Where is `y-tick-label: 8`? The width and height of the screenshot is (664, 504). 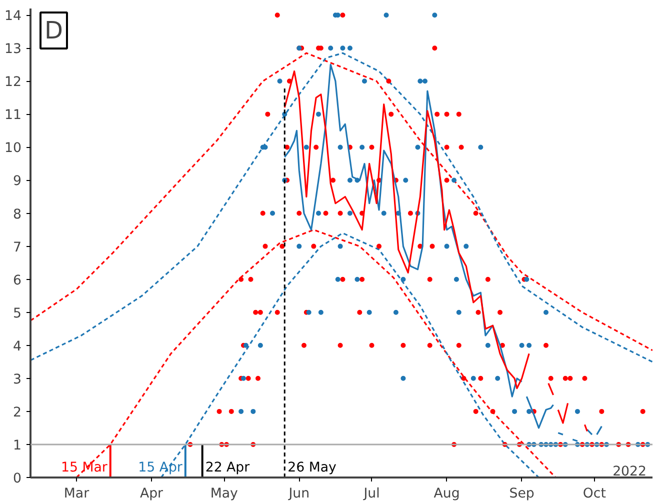
y-tick-label: 8 is located at coordinates (17, 214).